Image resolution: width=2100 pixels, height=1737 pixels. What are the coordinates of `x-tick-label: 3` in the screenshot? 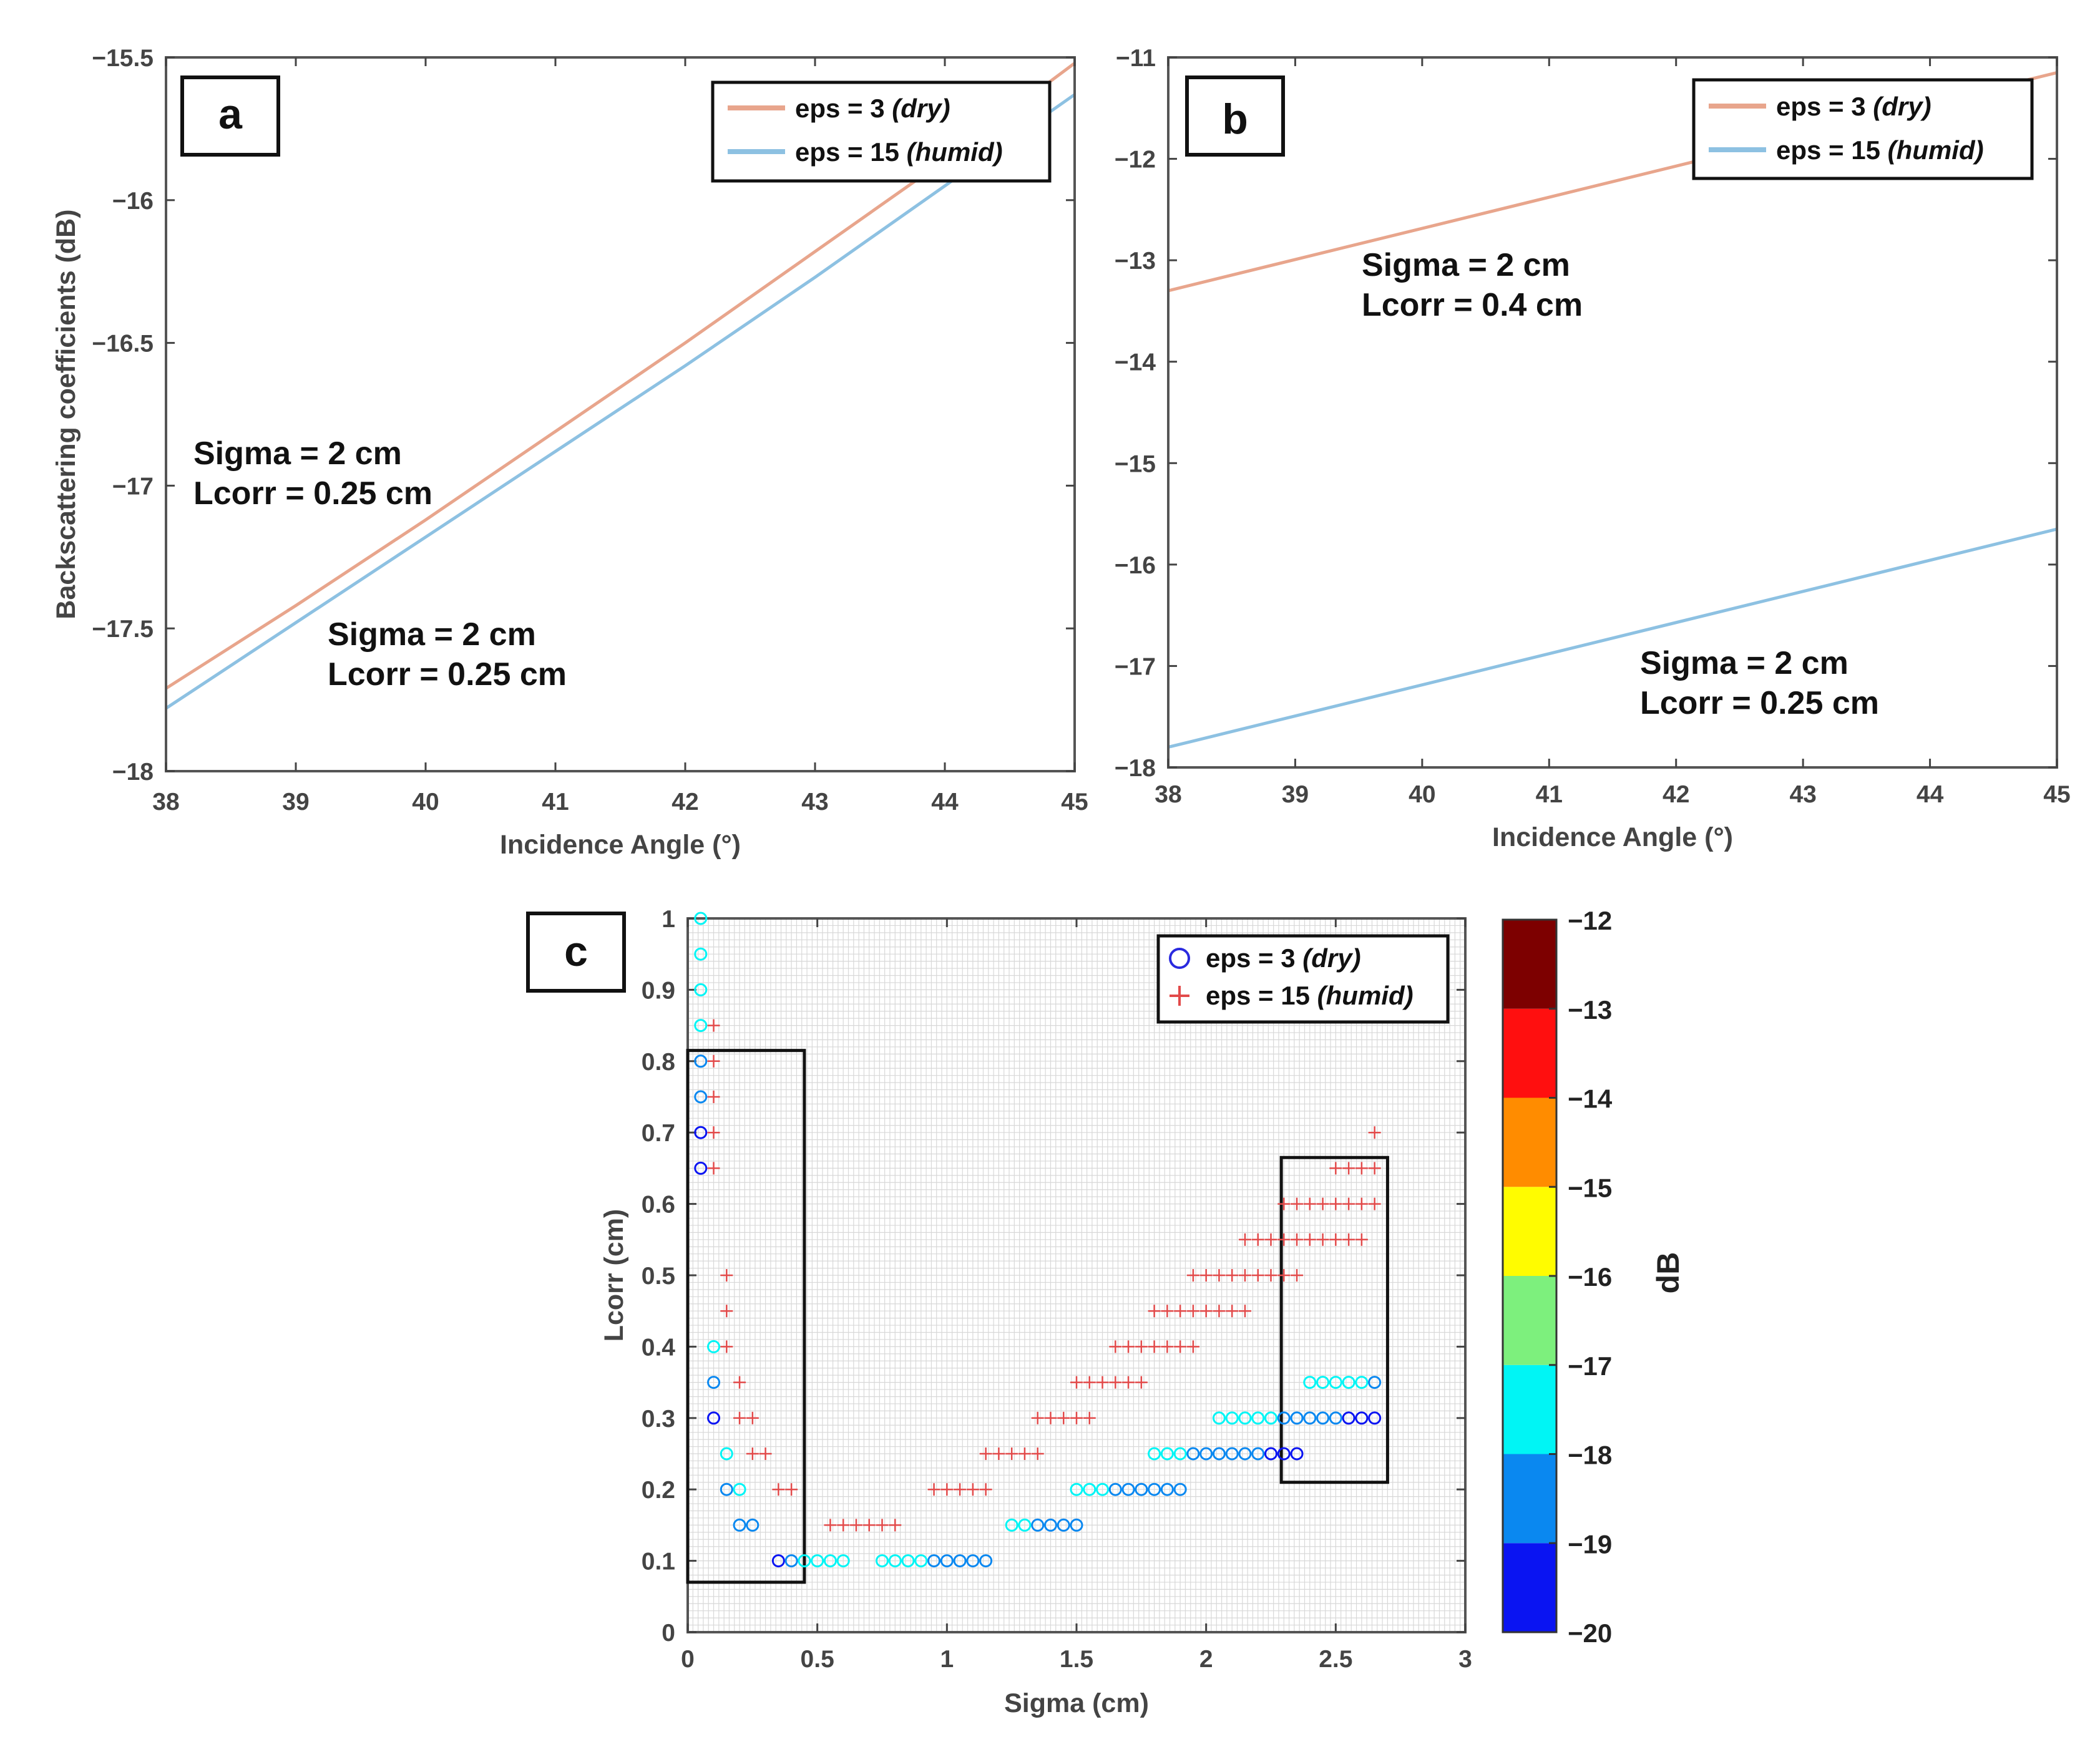 It's located at (1465, 1659).